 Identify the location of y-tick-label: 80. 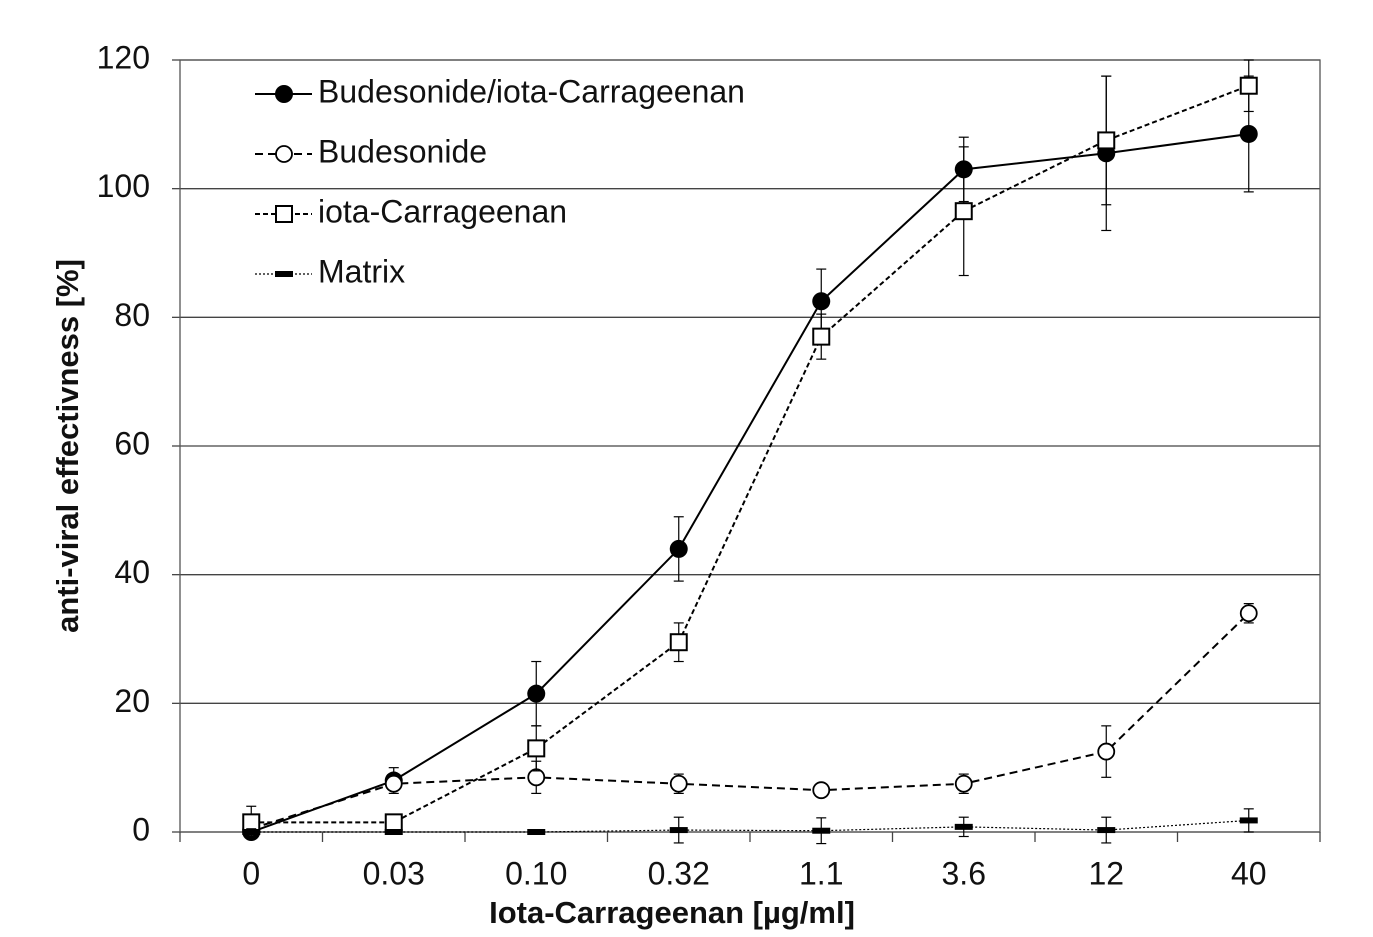
(132, 315).